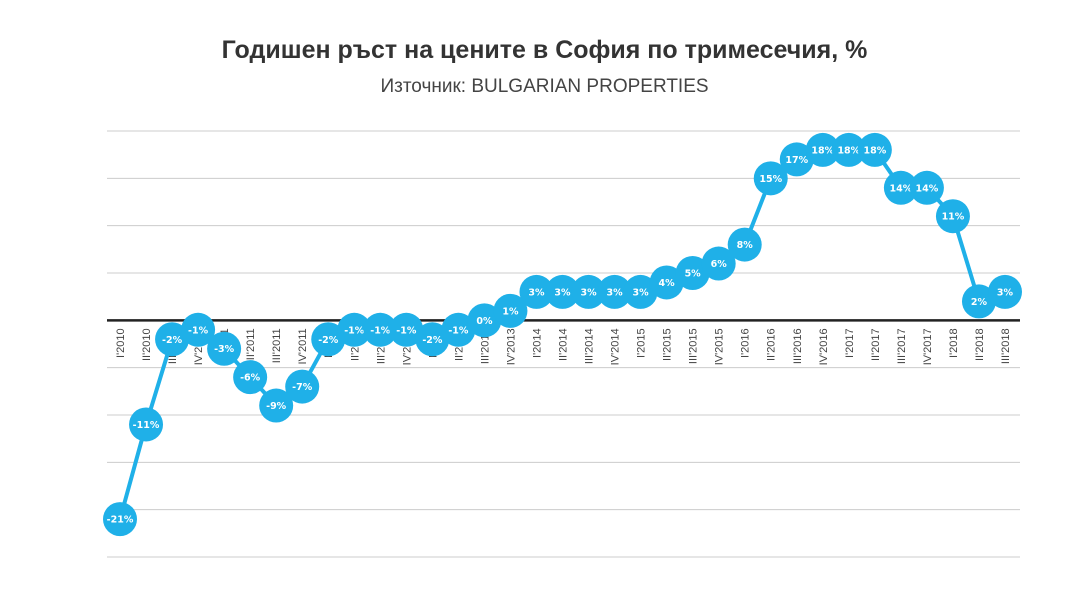 The height and width of the screenshot is (601, 1089). I want to click on data-label: -3%, so click(224, 349).